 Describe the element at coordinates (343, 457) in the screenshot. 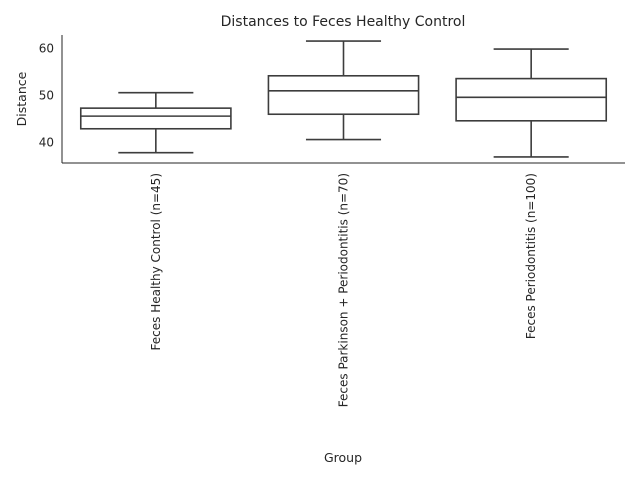

I see `x-axis-label: Group` at that location.